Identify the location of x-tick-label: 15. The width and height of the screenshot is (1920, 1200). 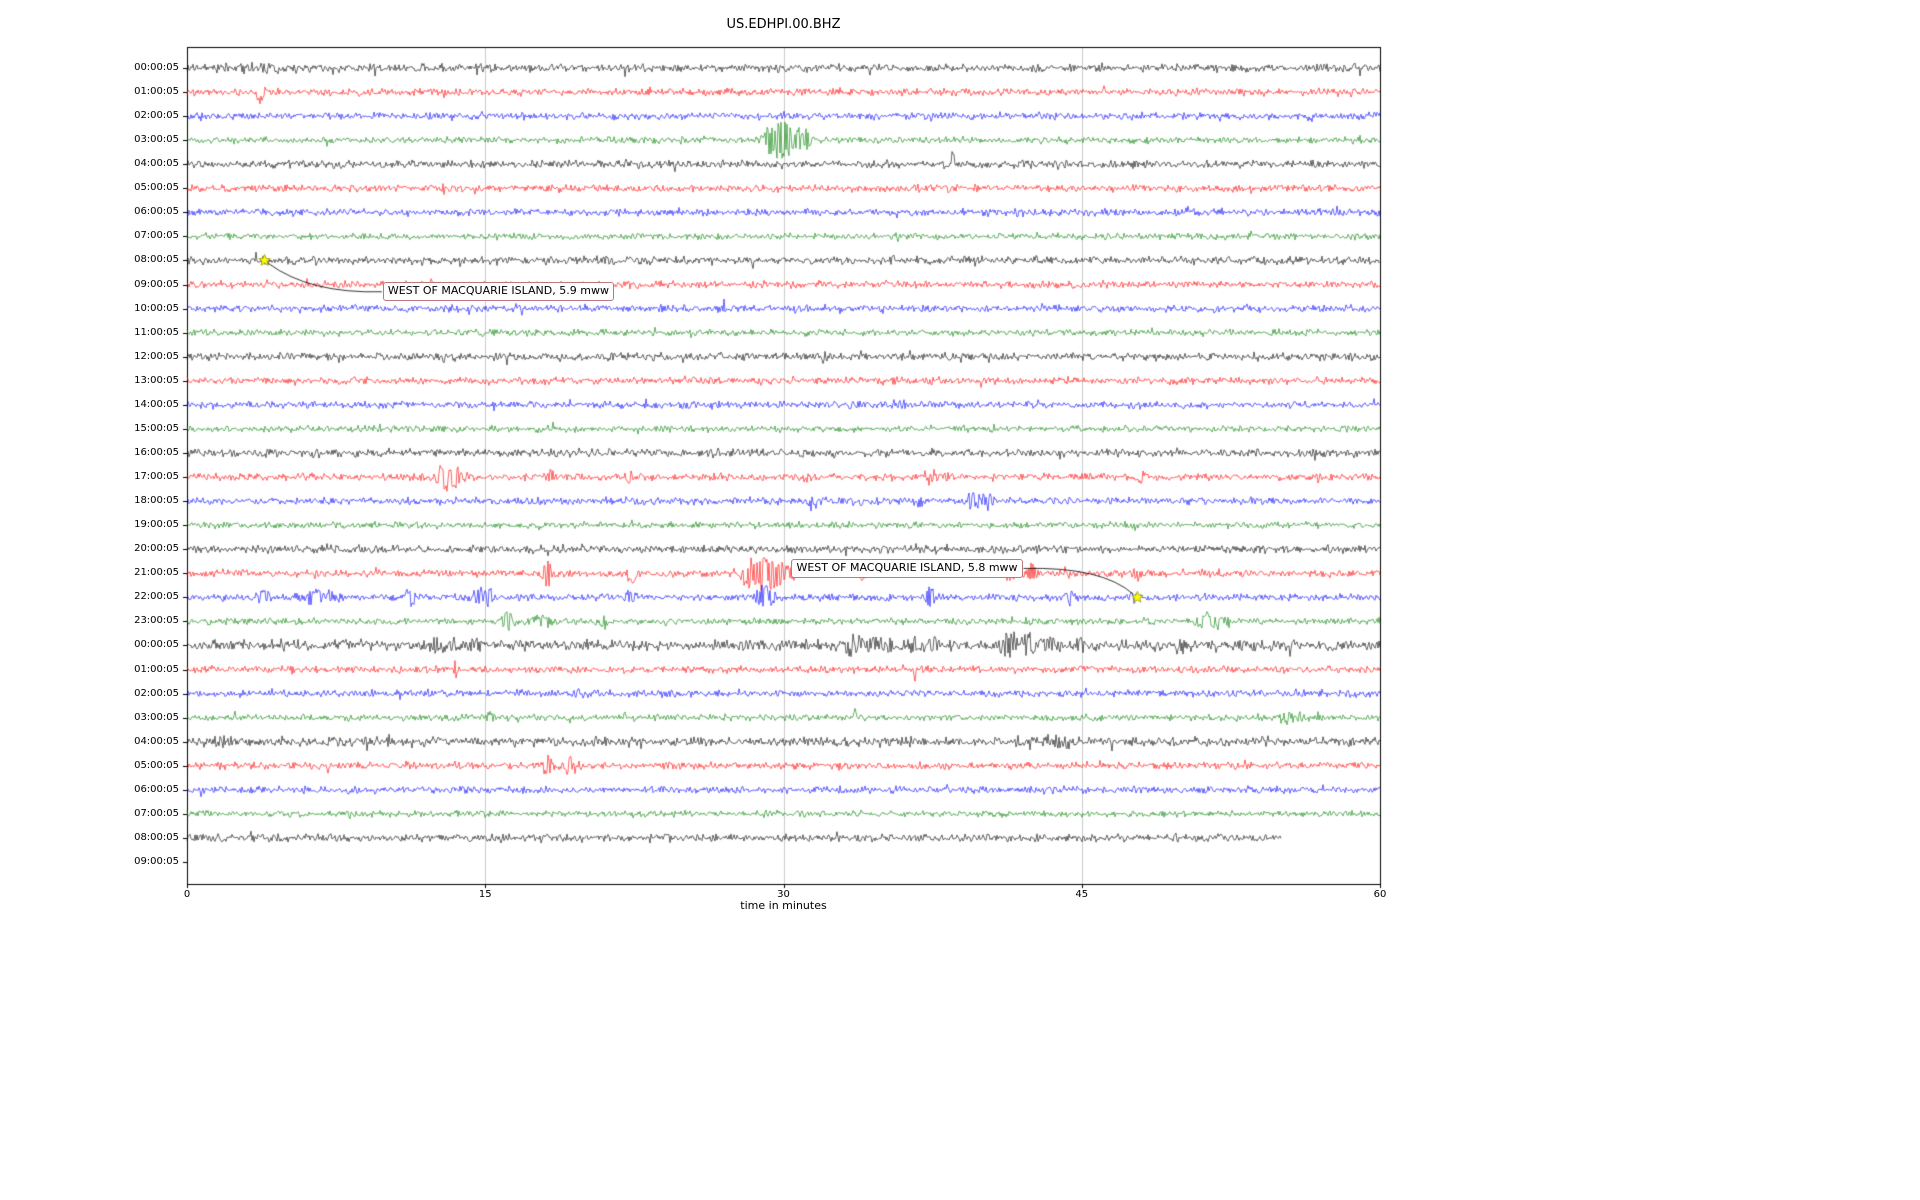
(485, 894).